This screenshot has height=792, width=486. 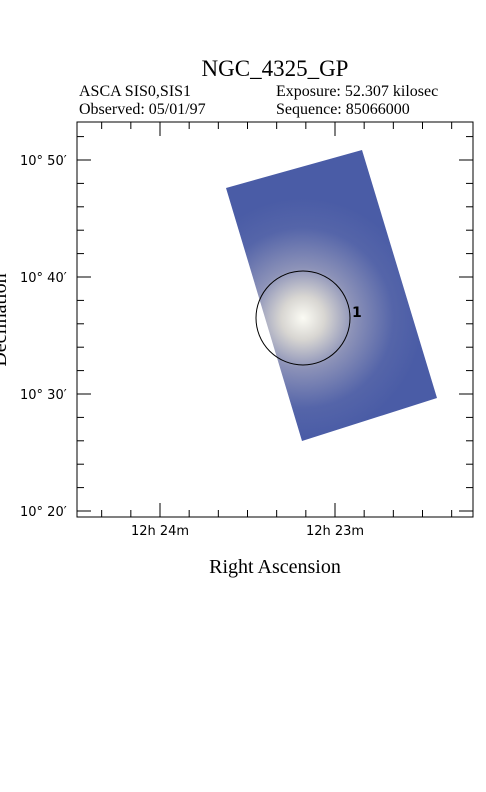 What do you see at coordinates (5, 319) in the screenshot?
I see `y-axis-label: Declination` at bounding box center [5, 319].